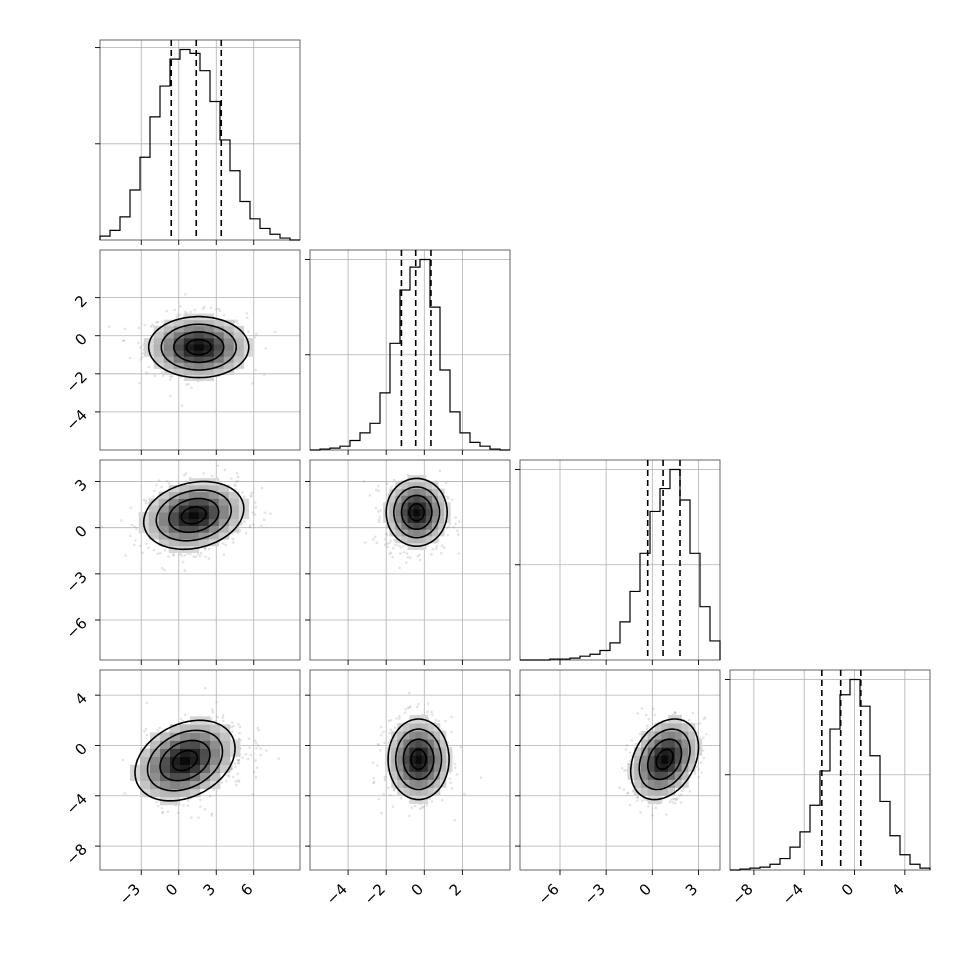 The image size is (970, 970). Describe the element at coordinates (76, 854) in the screenshot. I see `y-ticklabel: −8` at that location.